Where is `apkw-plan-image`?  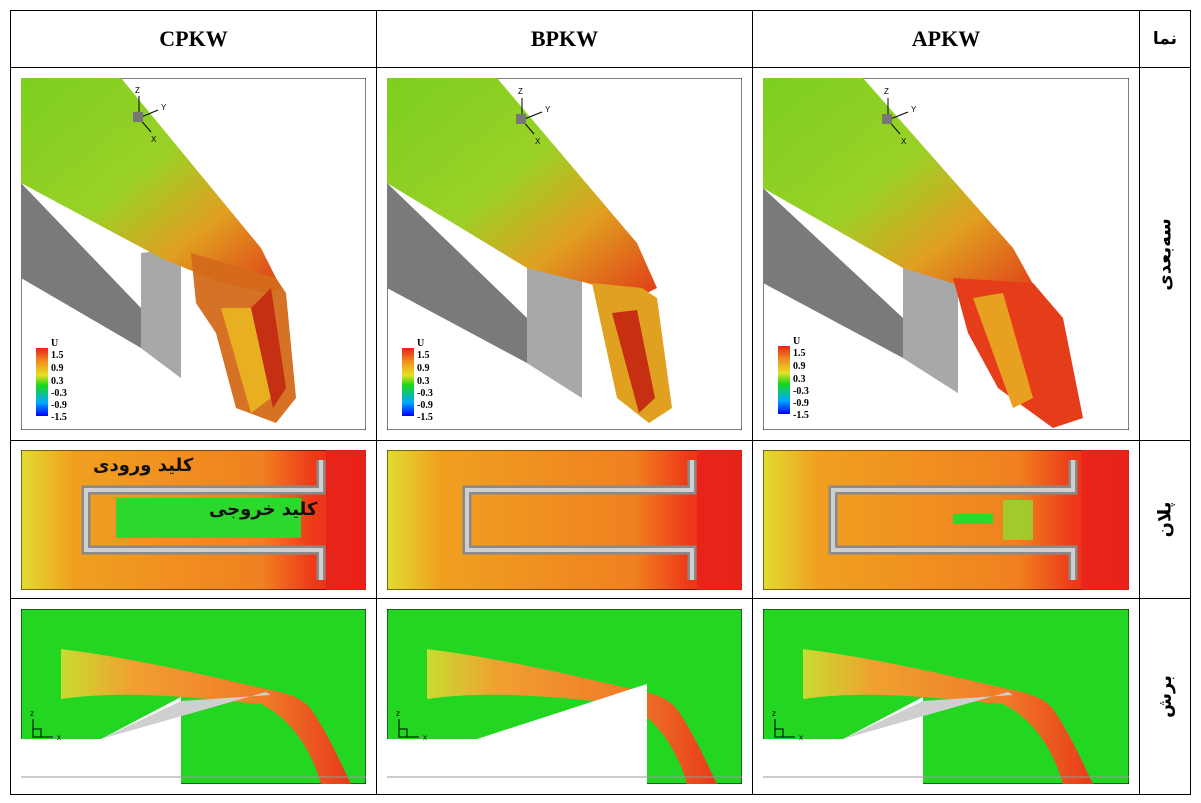 apkw-plan-image is located at coordinates (946, 520).